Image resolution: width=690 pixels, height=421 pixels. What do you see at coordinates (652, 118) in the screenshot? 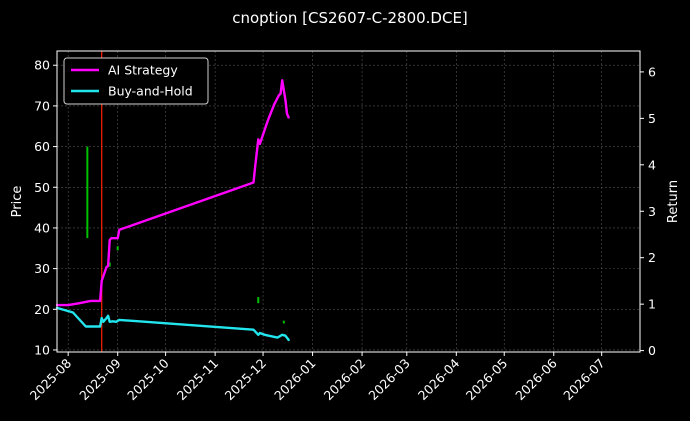
I see `y2-tick-label: 5` at bounding box center [652, 118].